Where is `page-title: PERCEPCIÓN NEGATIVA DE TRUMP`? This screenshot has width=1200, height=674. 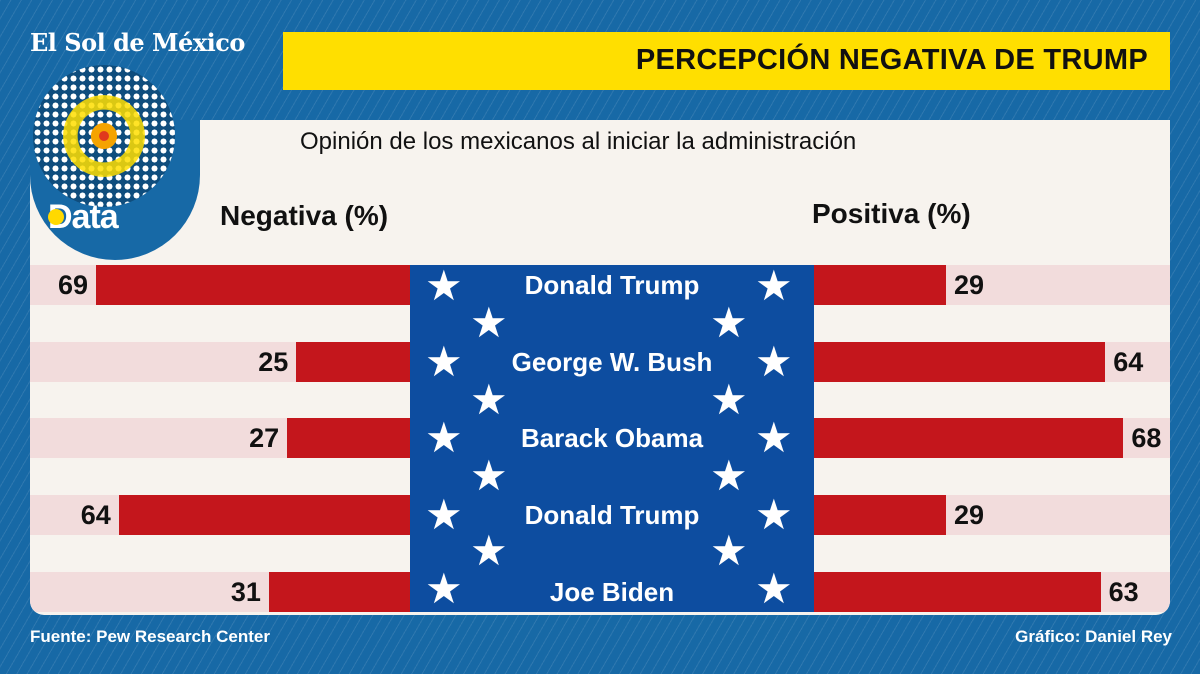
page-title: PERCEPCIÓN NEGATIVA DE TRUMP is located at coordinates (891, 60).